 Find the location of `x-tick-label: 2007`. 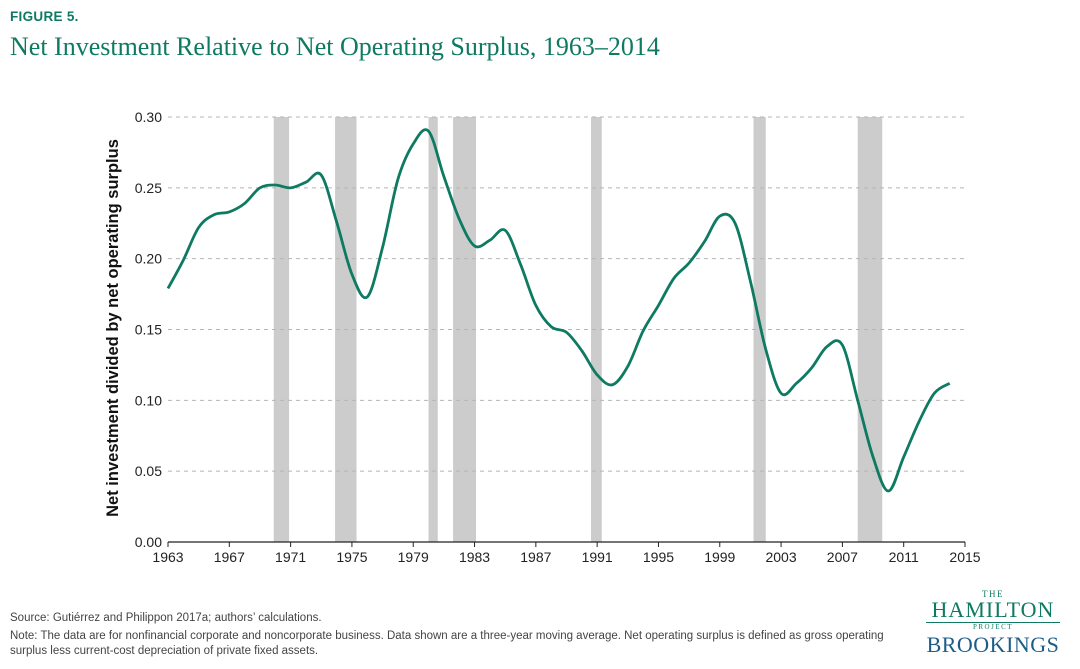

x-tick-label: 2007 is located at coordinates (842, 557).